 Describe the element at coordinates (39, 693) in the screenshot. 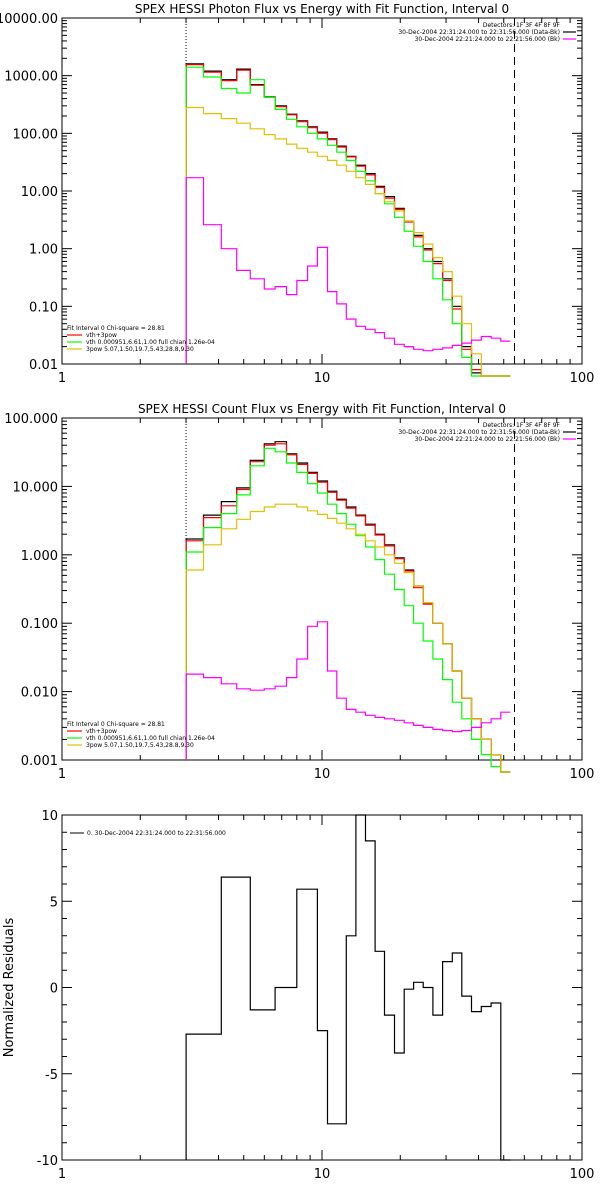

I see `y-tick-label-1: 0.010` at that location.